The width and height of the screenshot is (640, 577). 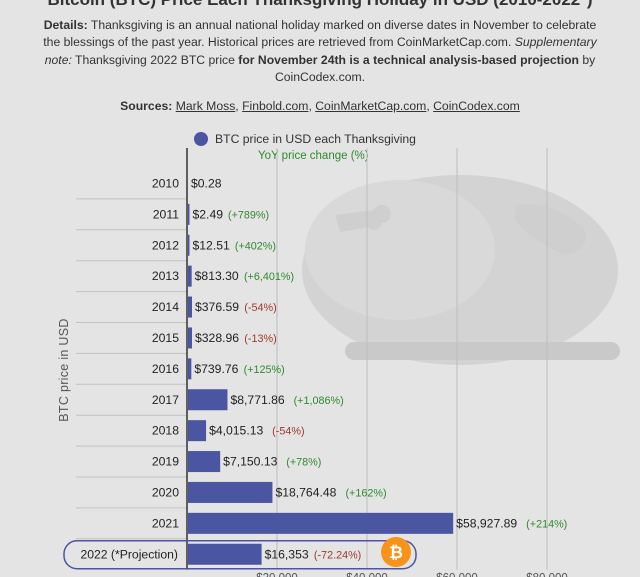 What do you see at coordinates (486, 523) in the screenshot?
I see `value-label: $58,927.89` at bounding box center [486, 523].